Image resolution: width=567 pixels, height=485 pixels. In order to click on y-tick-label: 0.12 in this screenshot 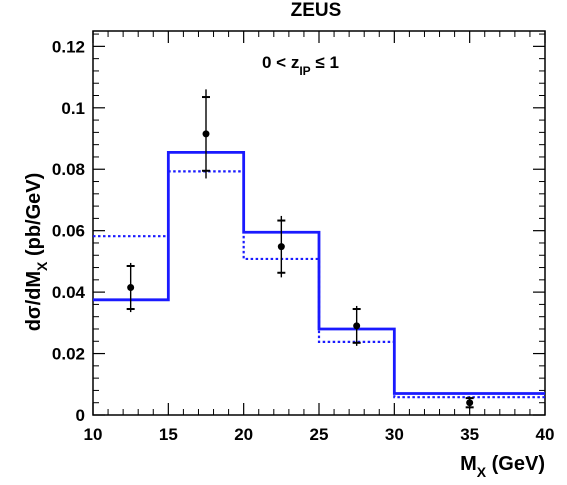, I will do `click(68, 46)`.